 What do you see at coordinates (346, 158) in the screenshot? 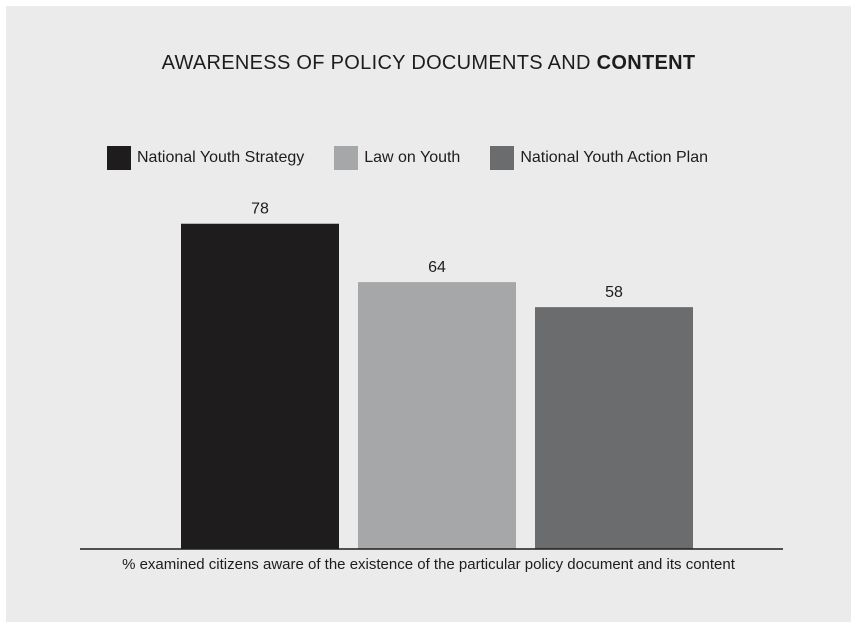
I see `legend-swatch-law-on-youth` at bounding box center [346, 158].